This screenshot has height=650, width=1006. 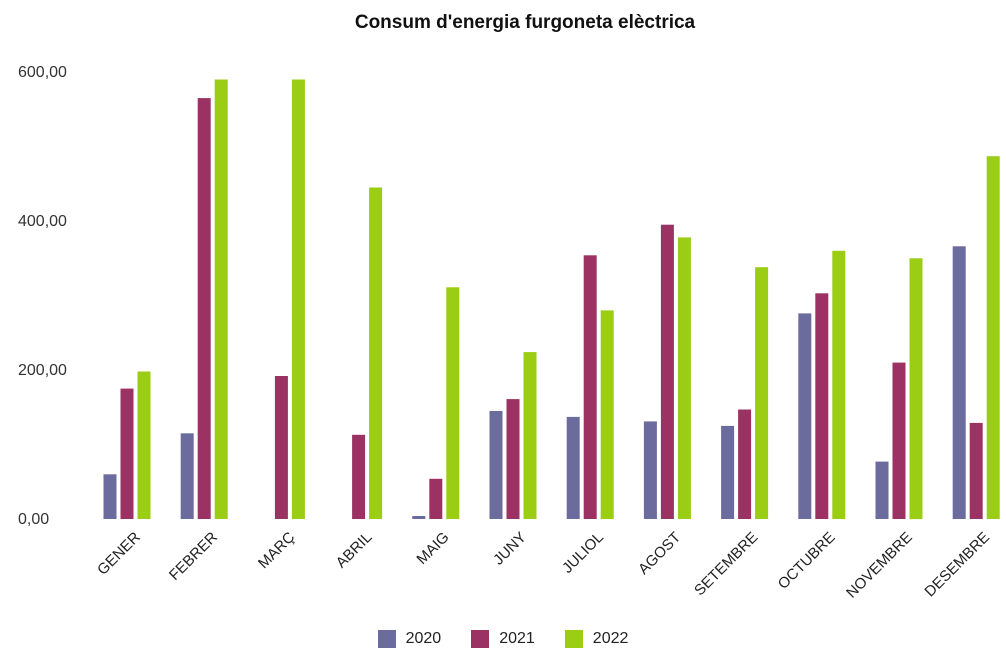 I want to click on legend-label: 2022, so click(x=610, y=638).